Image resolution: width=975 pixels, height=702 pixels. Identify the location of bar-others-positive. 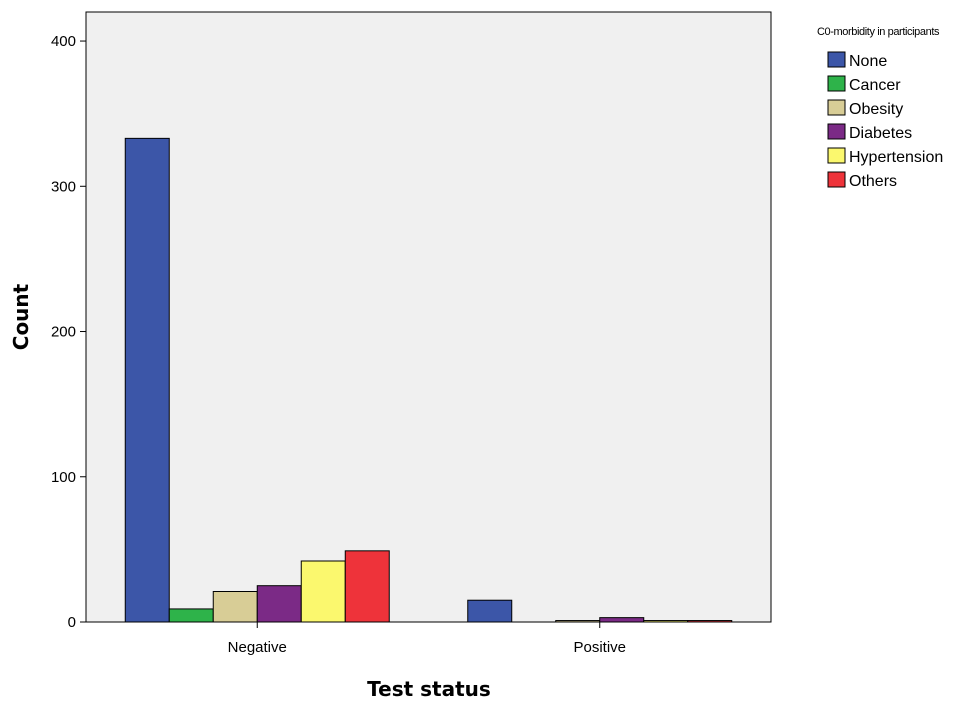
(710, 621).